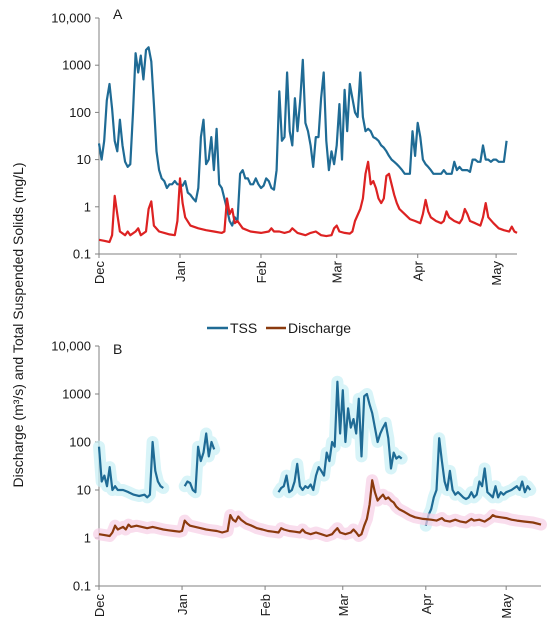 The image size is (550, 639). I want to click on panel-b-x-tick-label: May, so click(506, 606).